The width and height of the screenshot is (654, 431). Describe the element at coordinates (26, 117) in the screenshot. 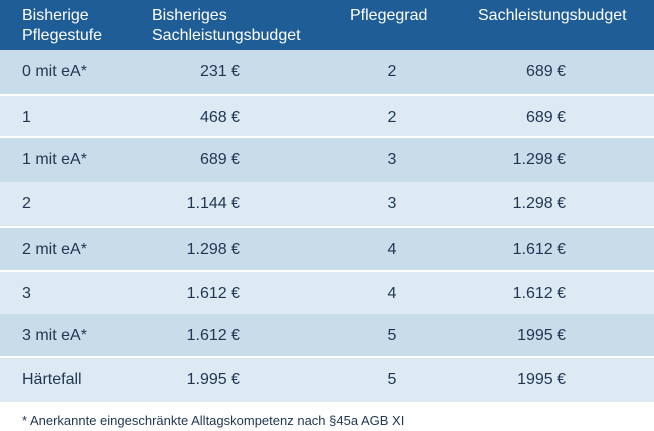

I see `cell-pflegestufe: 1` at that location.